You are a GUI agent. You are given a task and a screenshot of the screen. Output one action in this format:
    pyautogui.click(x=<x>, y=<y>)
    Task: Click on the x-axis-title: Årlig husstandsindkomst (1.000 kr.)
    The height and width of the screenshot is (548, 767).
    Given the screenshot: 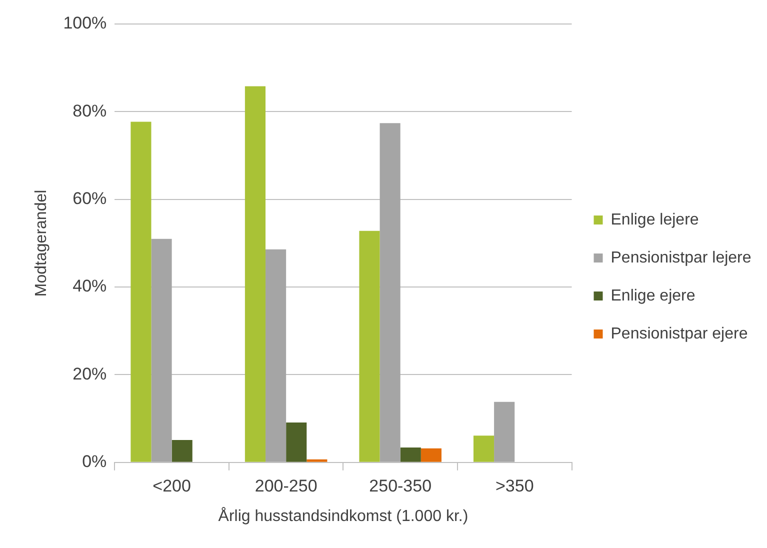 What is the action you would take?
    pyautogui.click(x=343, y=515)
    